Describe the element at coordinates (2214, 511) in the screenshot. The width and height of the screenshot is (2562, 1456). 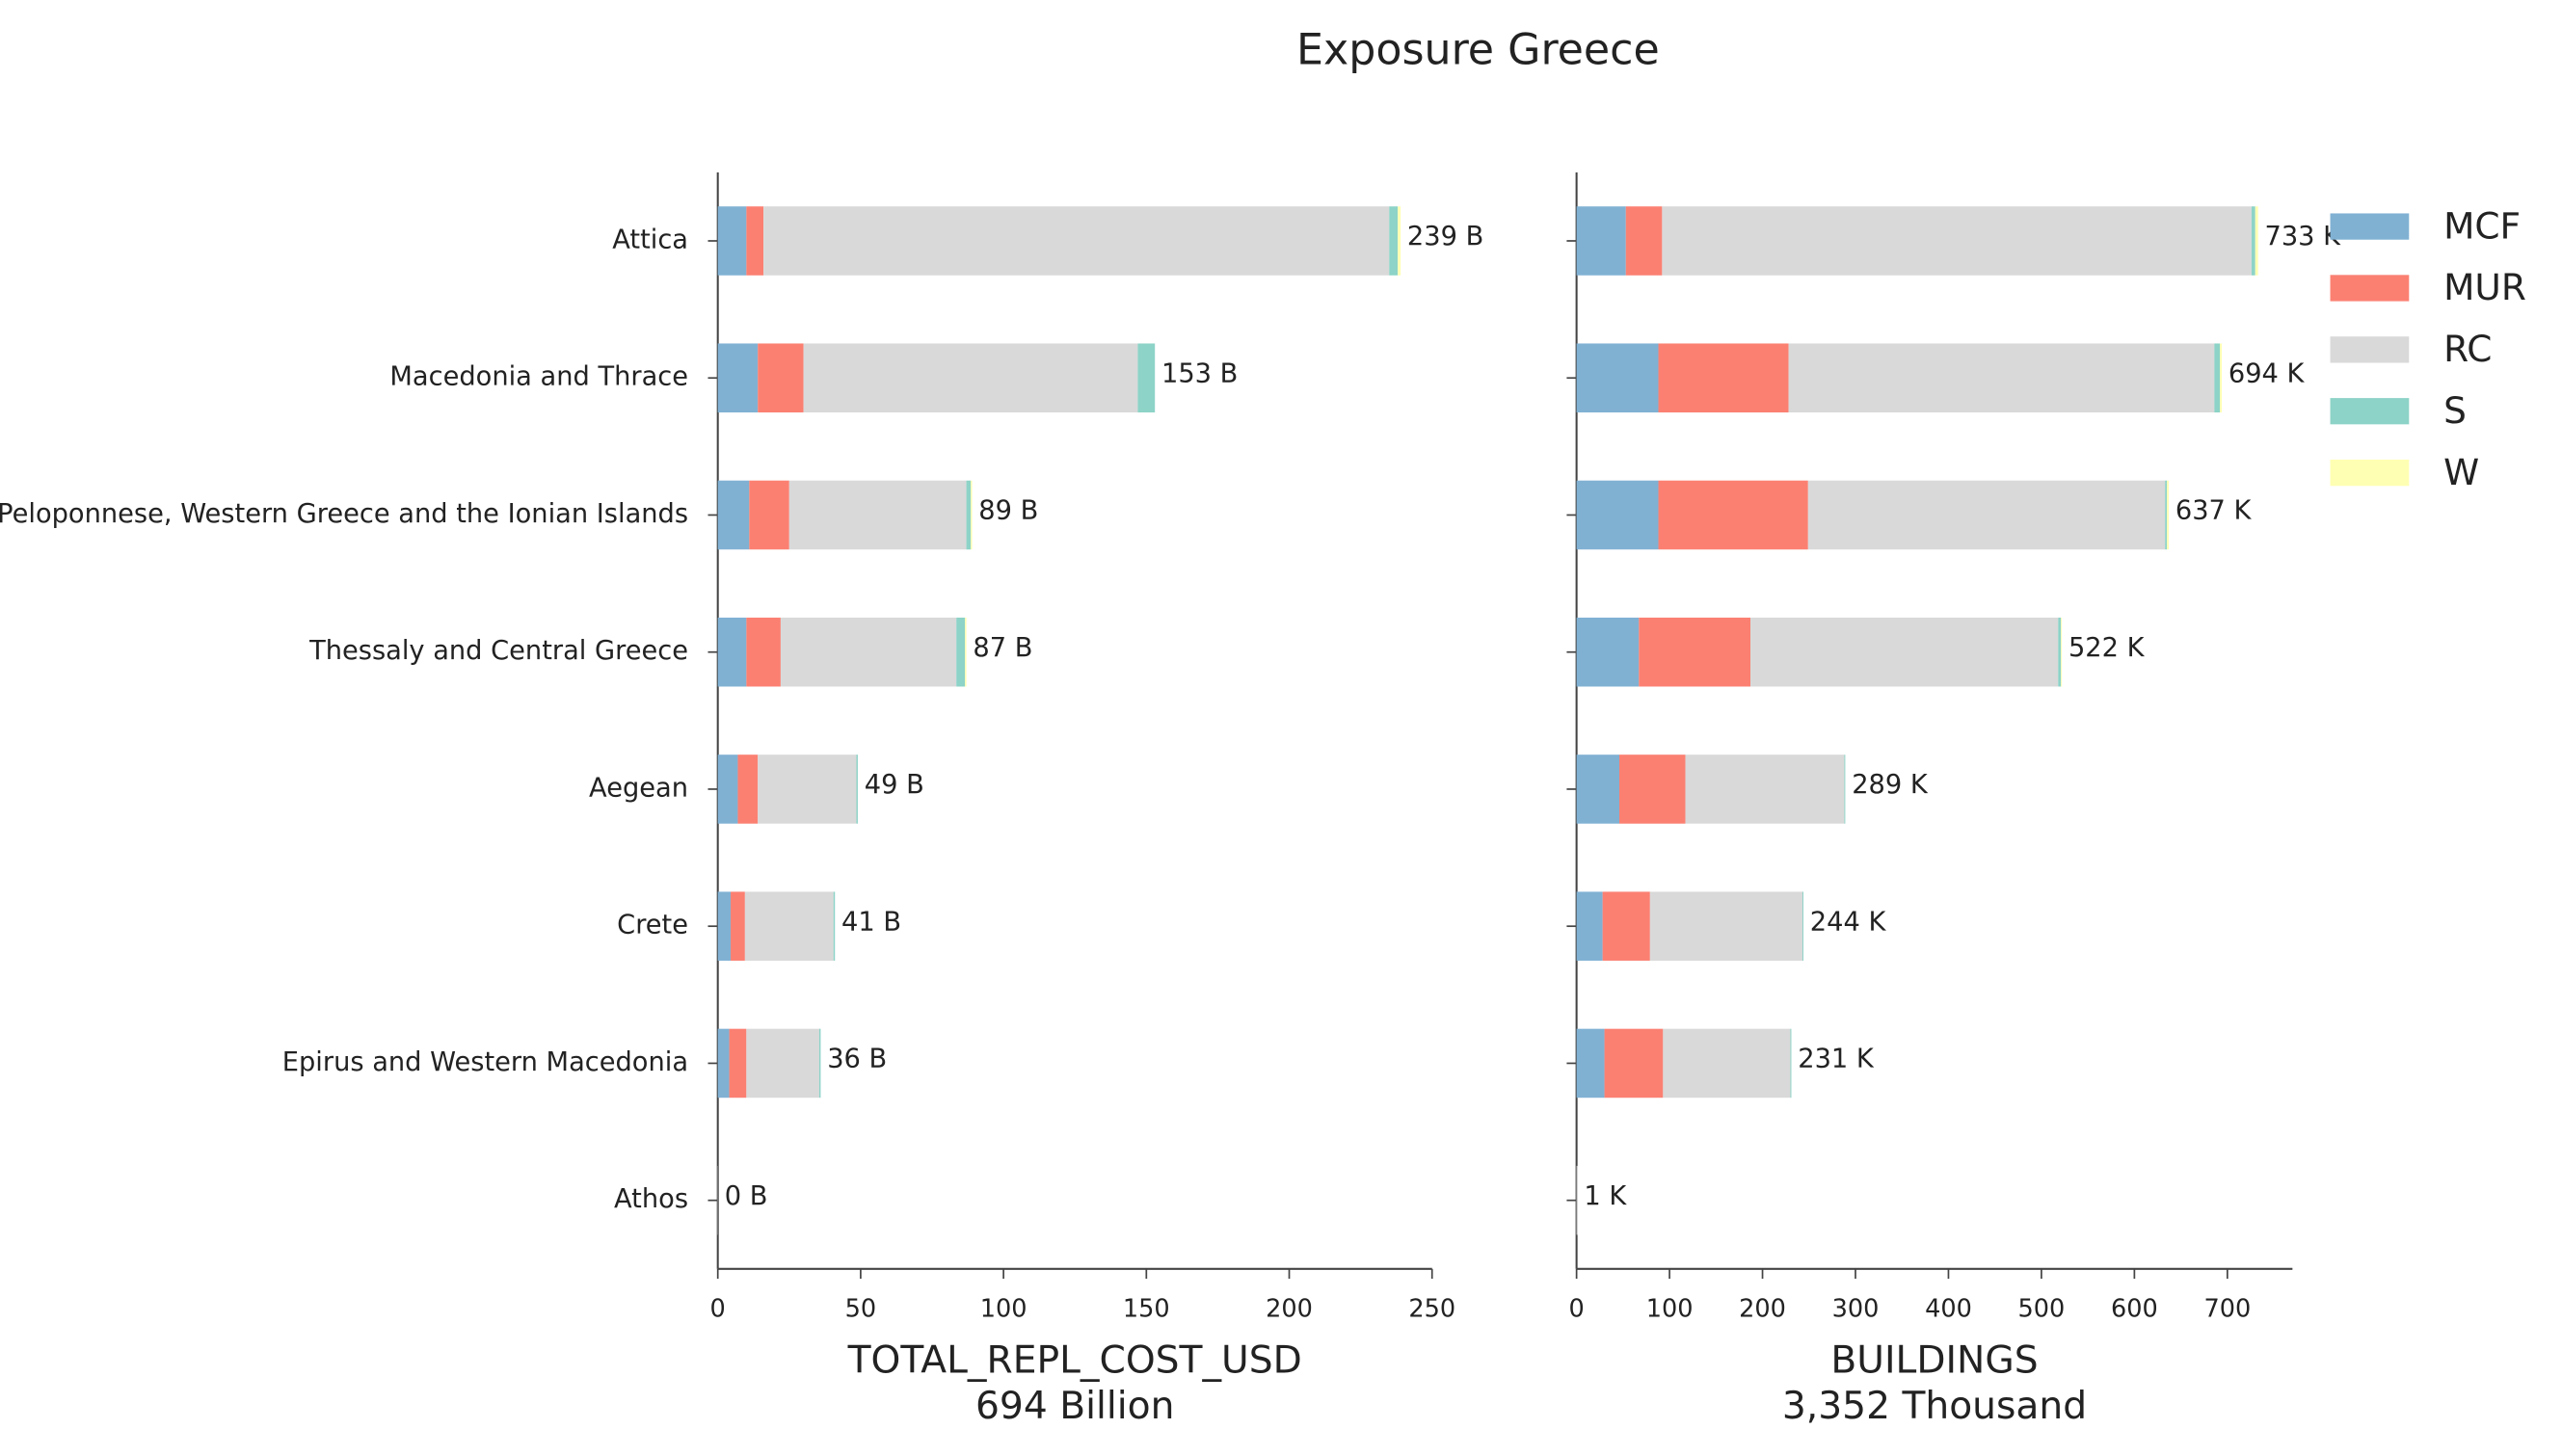
I see `total-label: 637 K` at that location.